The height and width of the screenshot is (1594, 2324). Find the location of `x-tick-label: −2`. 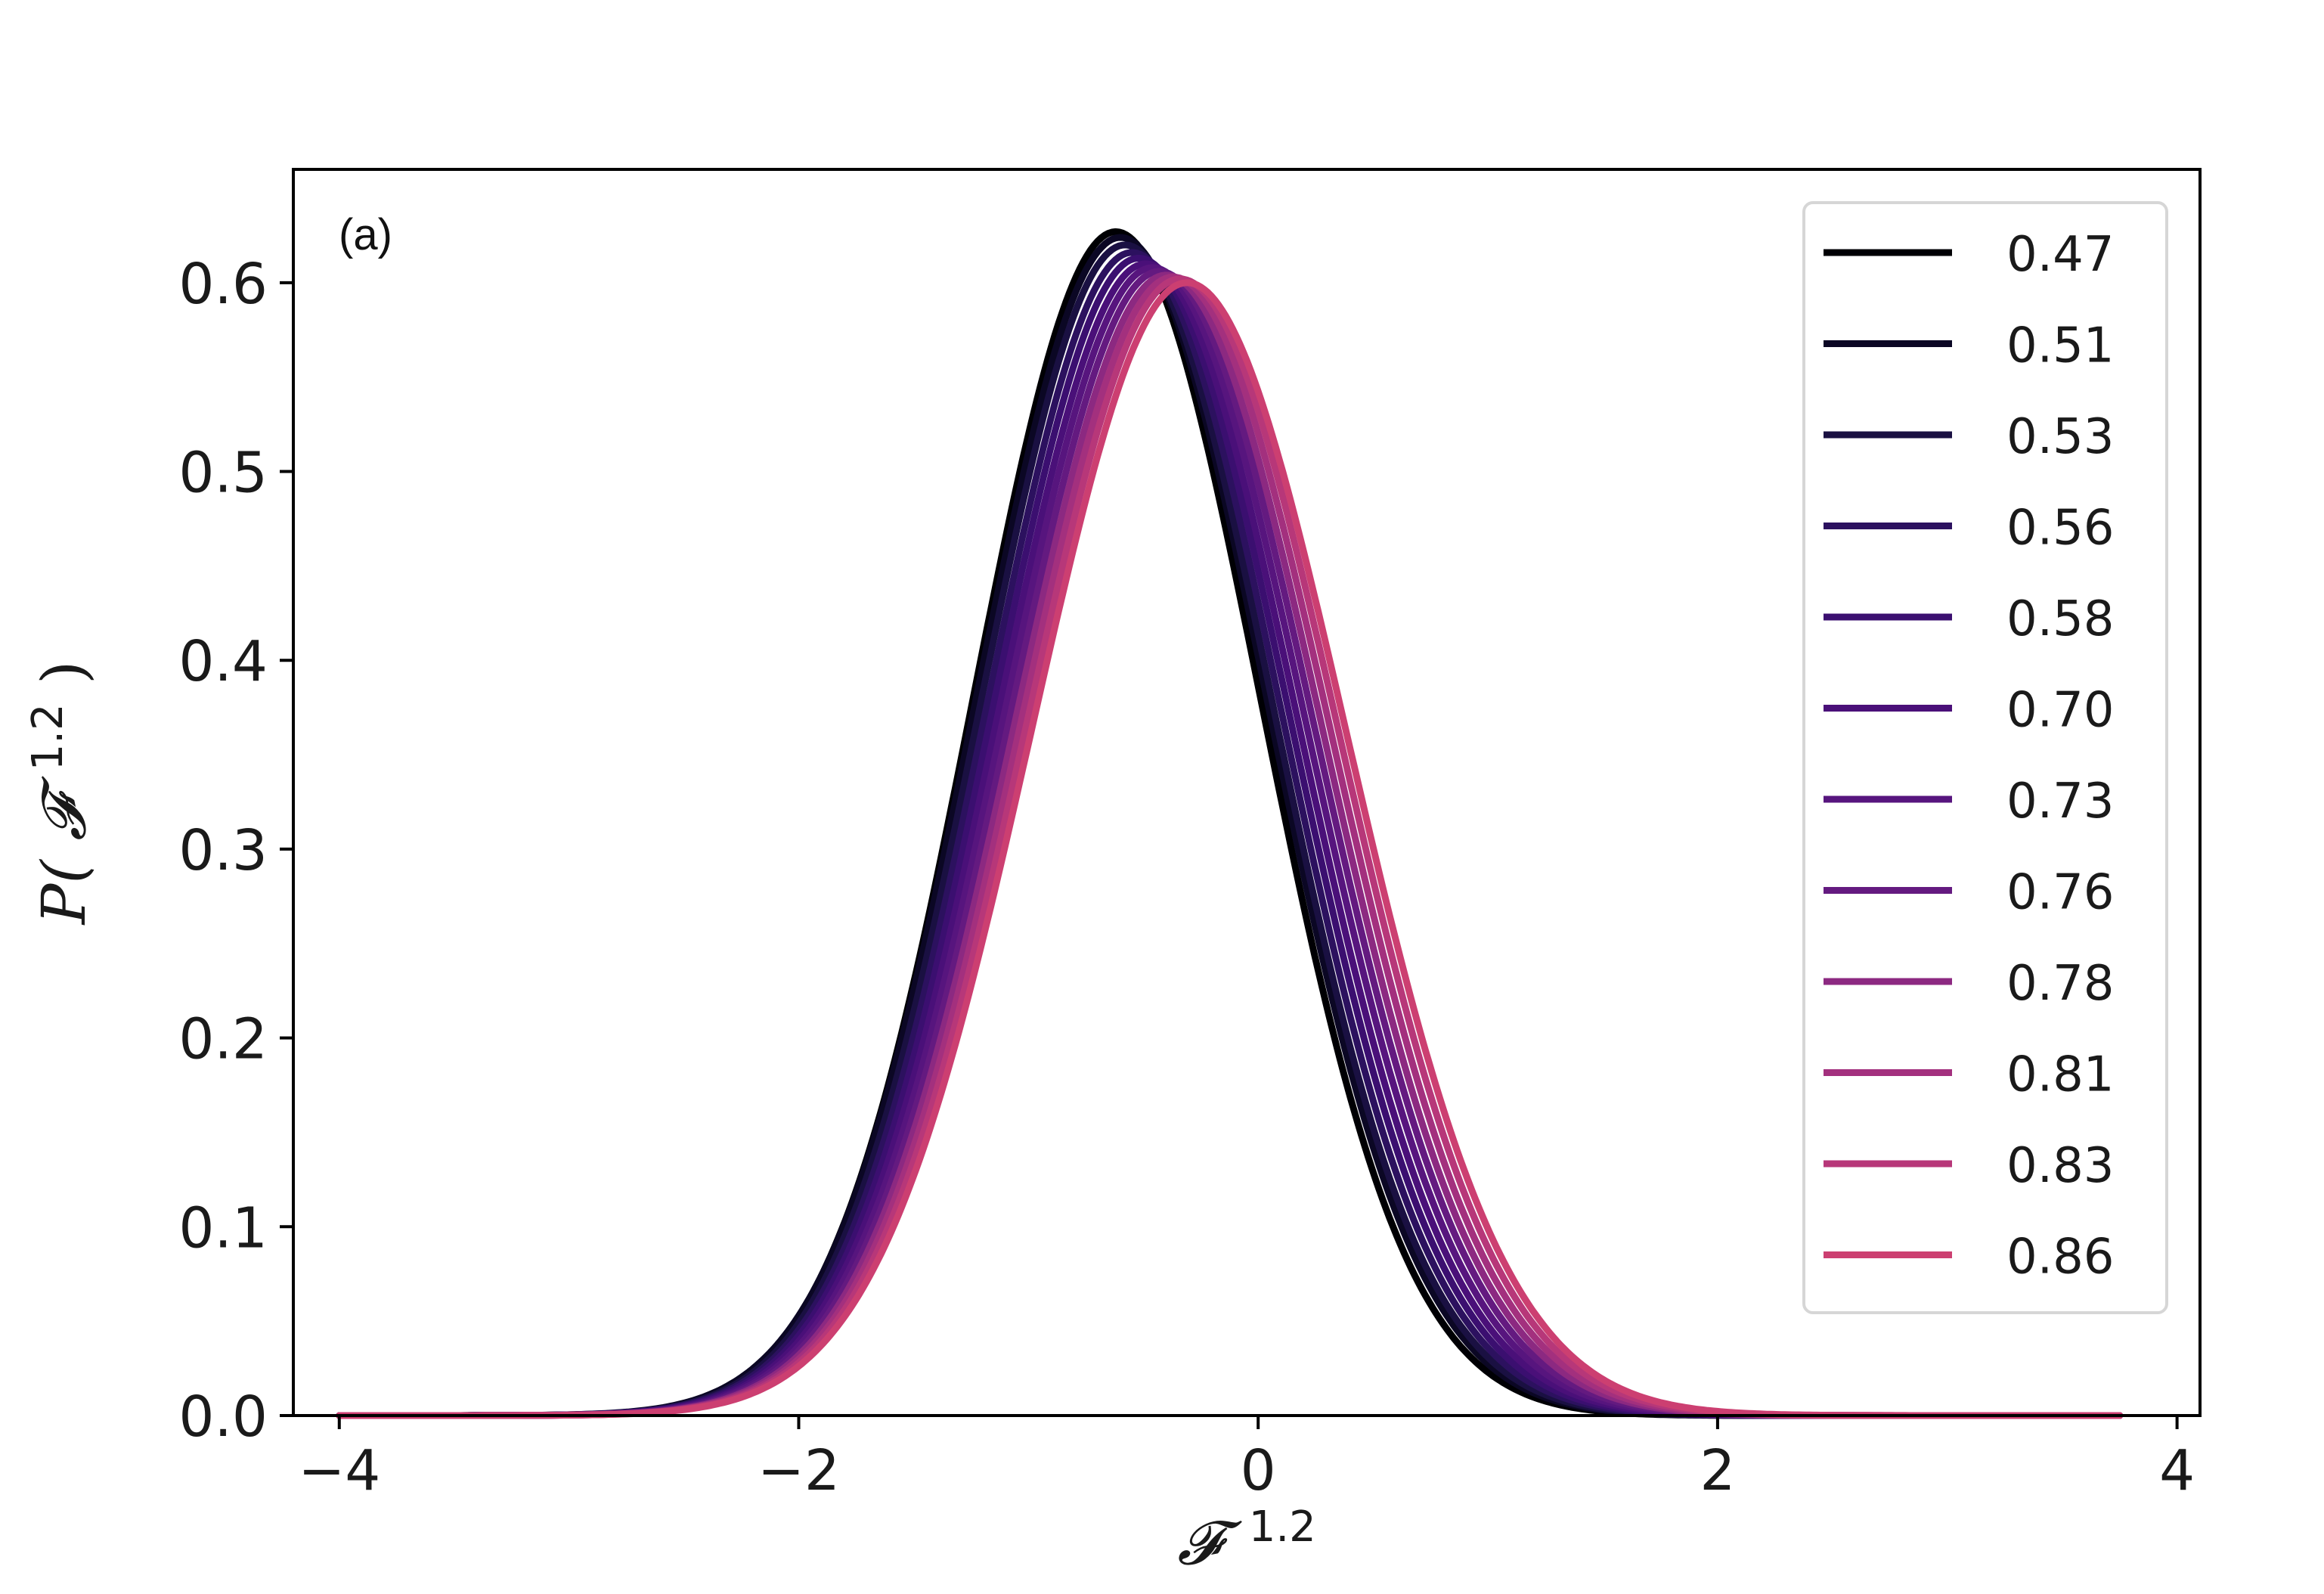

x-tick-label: −2 is located at coordinates (799, 1471).